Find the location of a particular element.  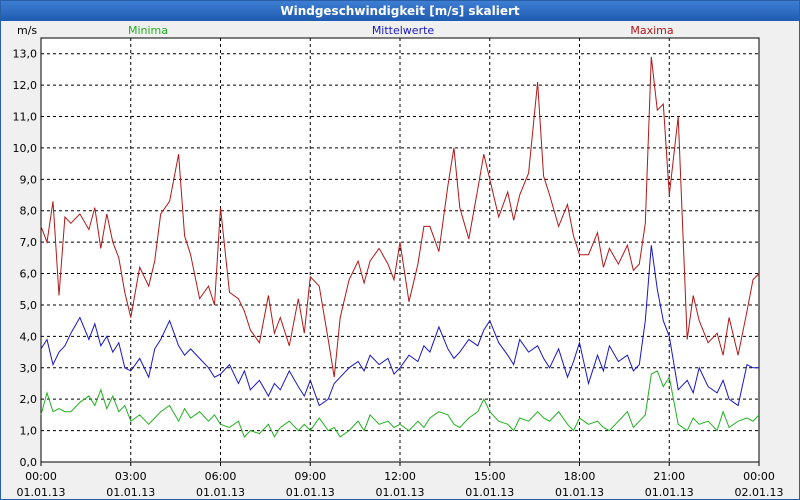

y-tick-label: 7,0 is located at coordinates (29, 242).